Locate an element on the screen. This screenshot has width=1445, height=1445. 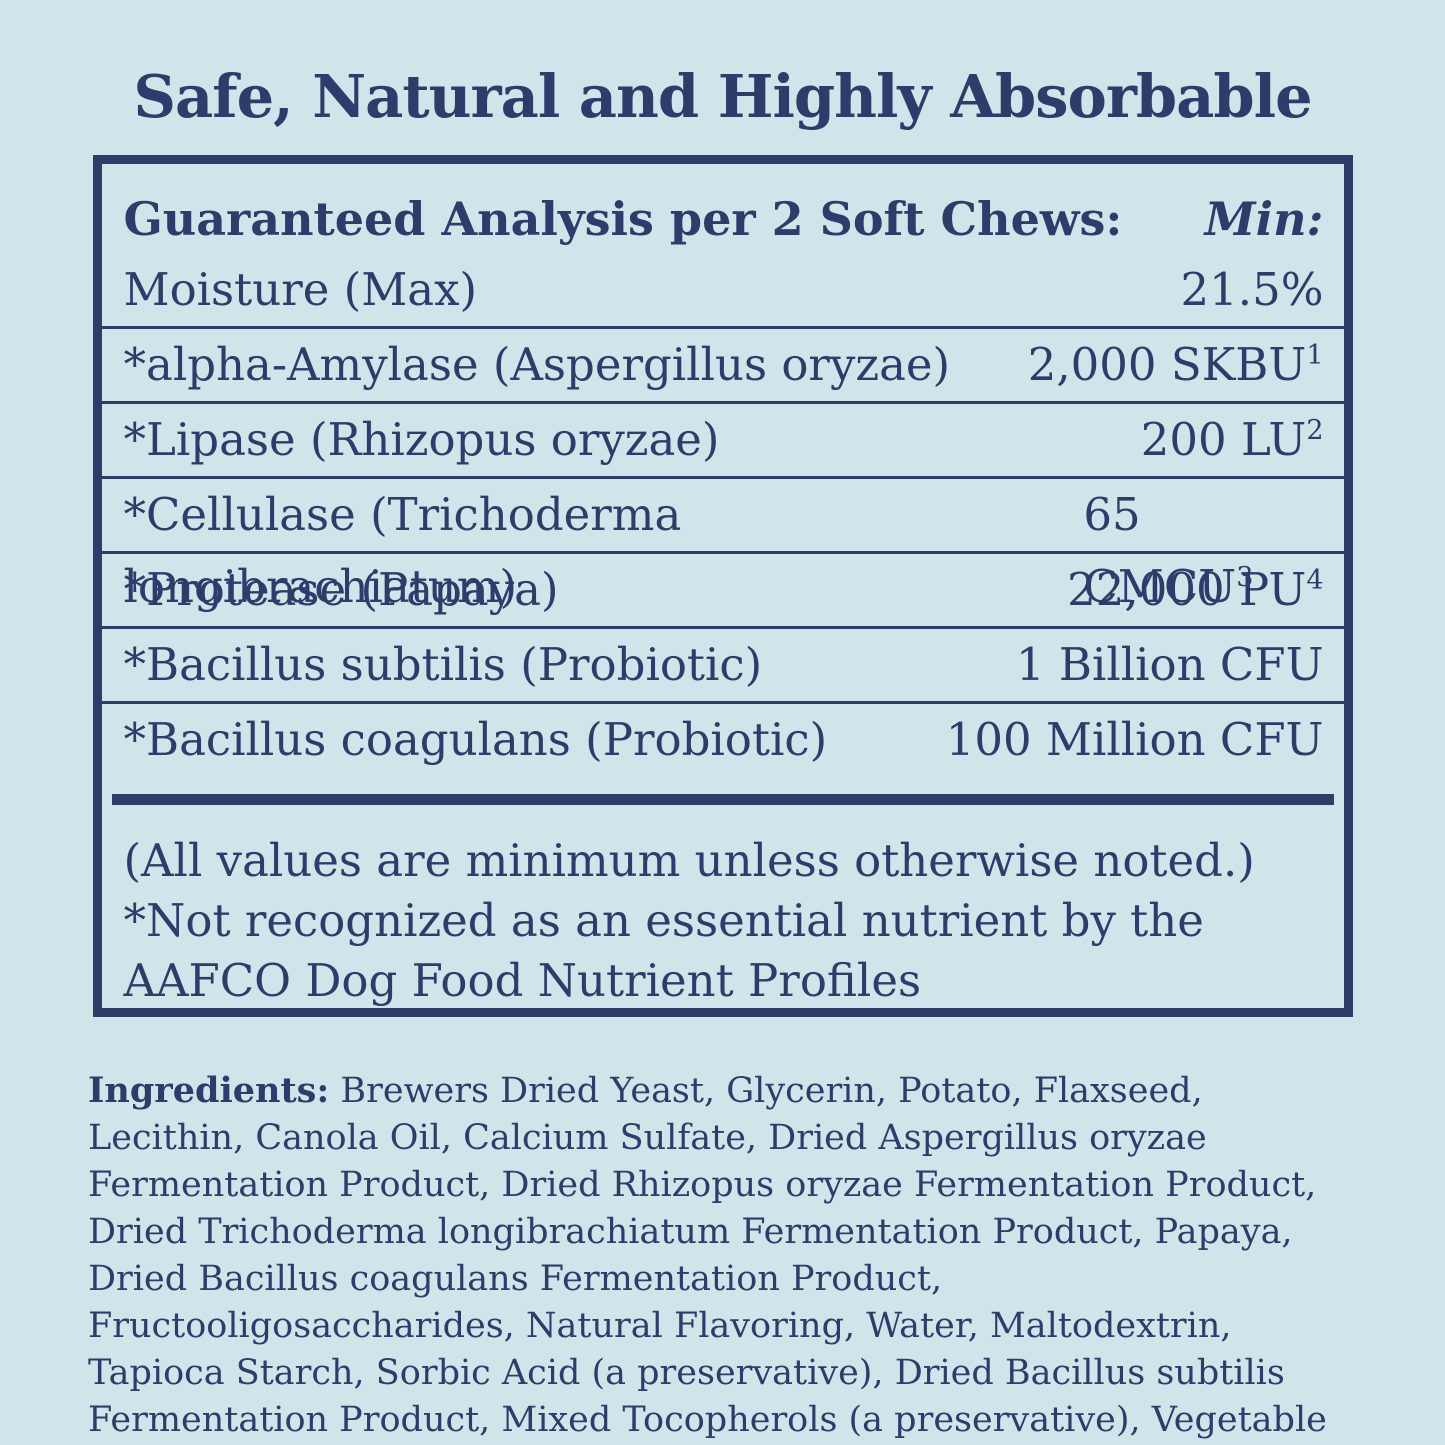
ingredients-label: Ingredients: is located at coordinates (209, 1090).